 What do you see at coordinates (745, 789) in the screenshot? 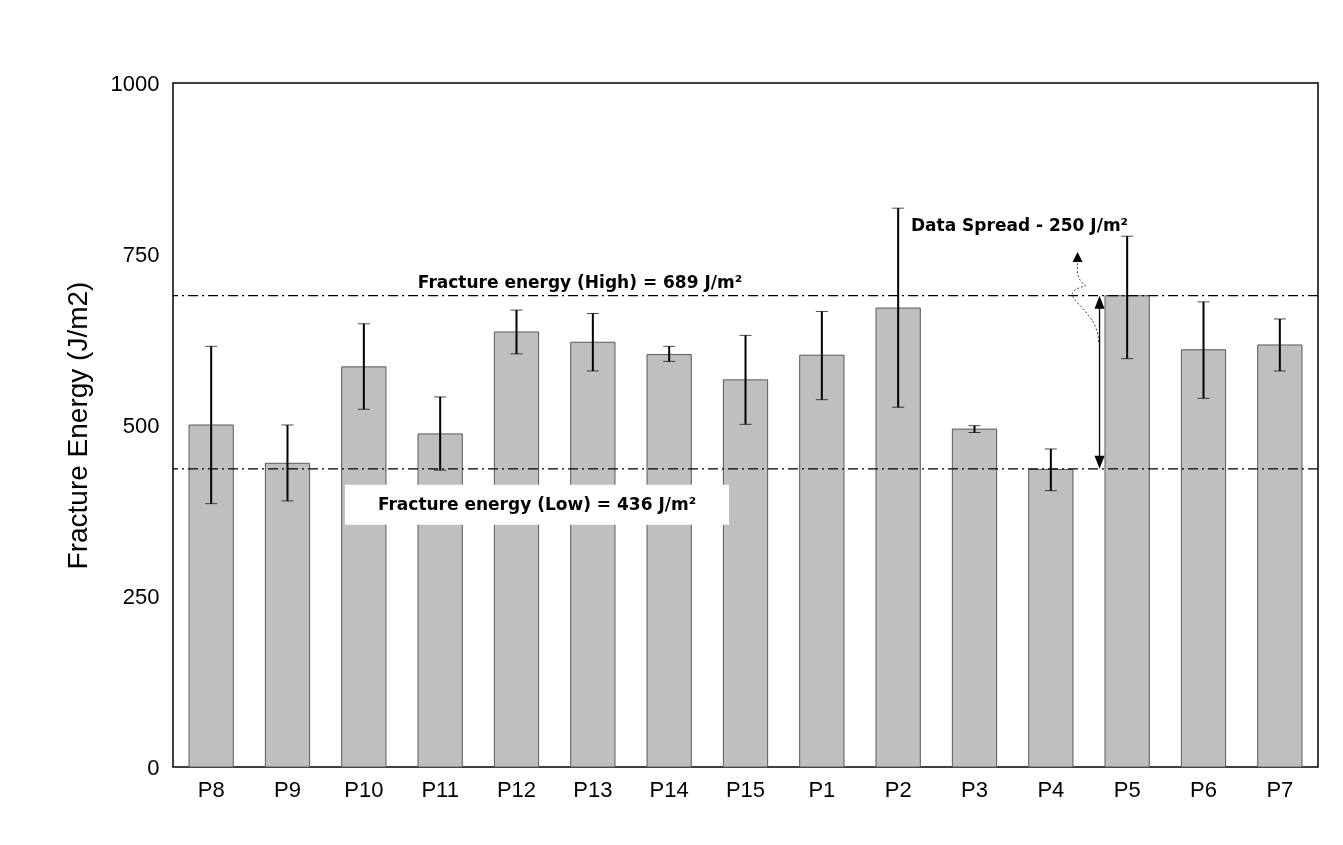
I see `x-tick-label: P15` at bounding box center [745, 789].